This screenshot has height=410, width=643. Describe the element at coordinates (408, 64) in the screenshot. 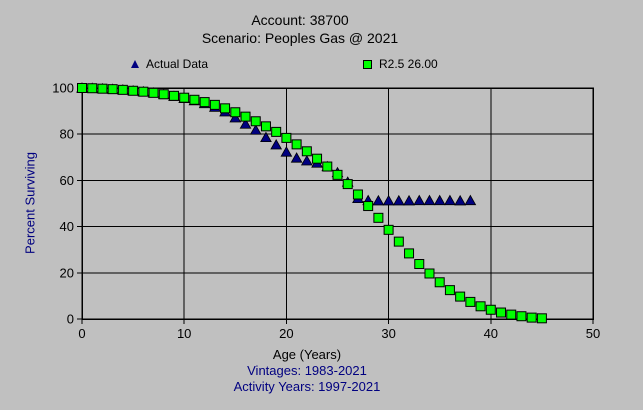

I see `legend-label-fitted-curve: R2.5 26.00` at that location.